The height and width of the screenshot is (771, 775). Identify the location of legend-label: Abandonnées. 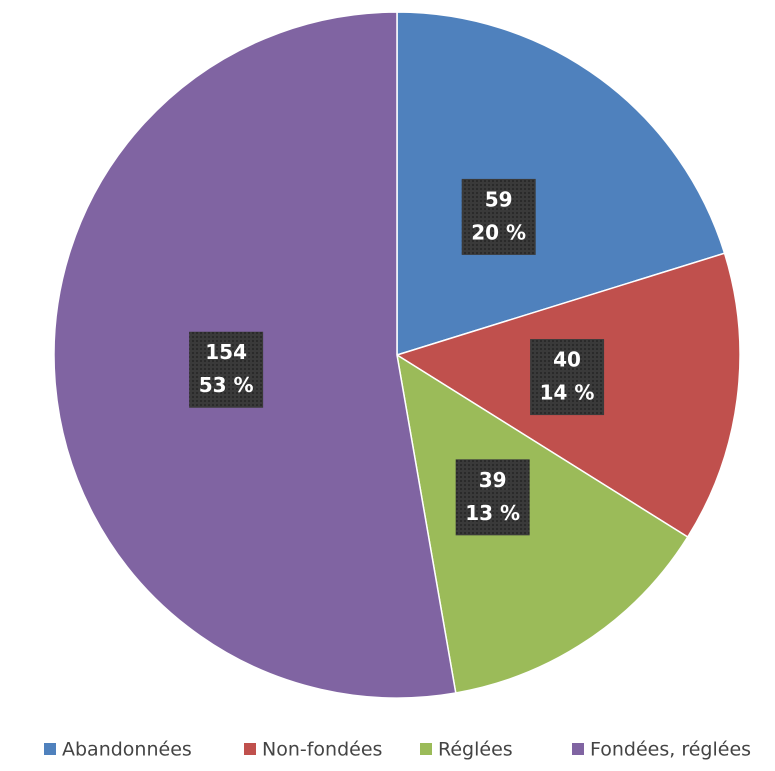
(127, 750).